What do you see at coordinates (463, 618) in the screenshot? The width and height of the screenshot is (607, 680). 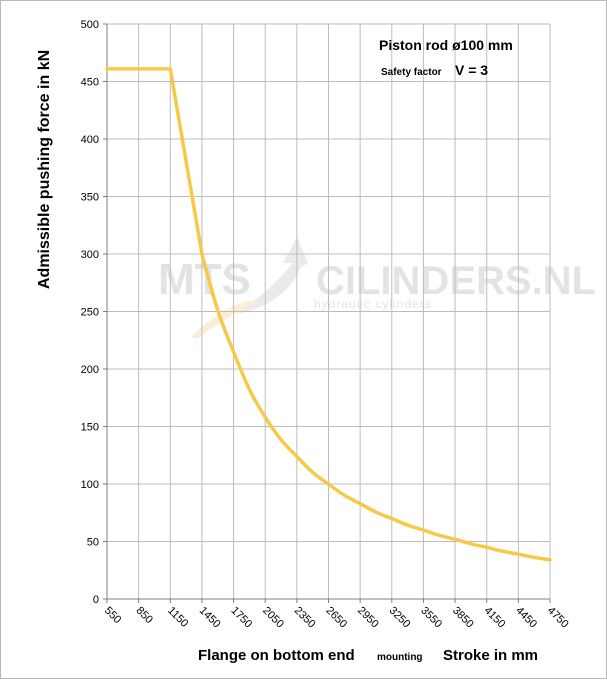 I see `x-tick-label-3850: 3850` at bounding box center [463, 618].